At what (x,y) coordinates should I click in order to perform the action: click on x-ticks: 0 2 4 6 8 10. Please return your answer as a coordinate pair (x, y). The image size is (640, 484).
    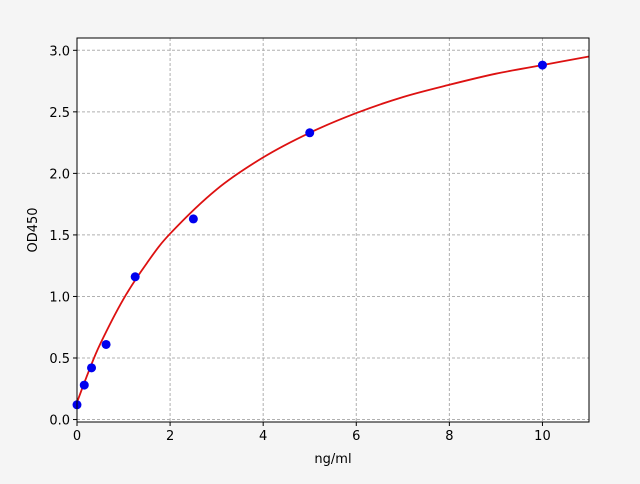
    Looking at the image, I should click on (312, 433).